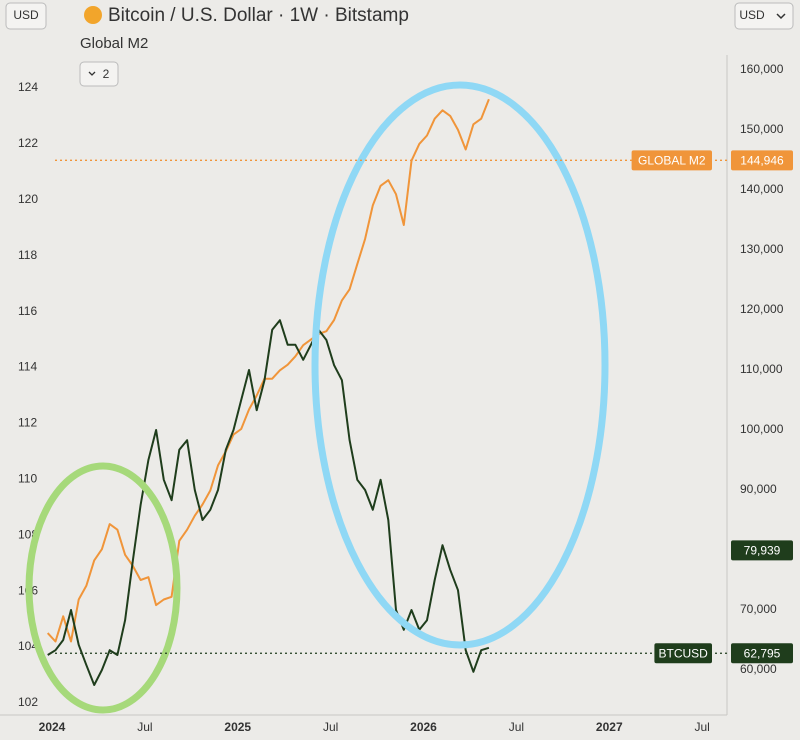  I want to click on highlight-circle, so click(103, 588).